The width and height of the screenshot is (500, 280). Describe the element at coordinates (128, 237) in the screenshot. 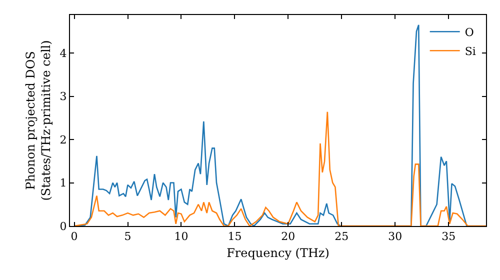

I see `x-tick-label: 5` at that location.